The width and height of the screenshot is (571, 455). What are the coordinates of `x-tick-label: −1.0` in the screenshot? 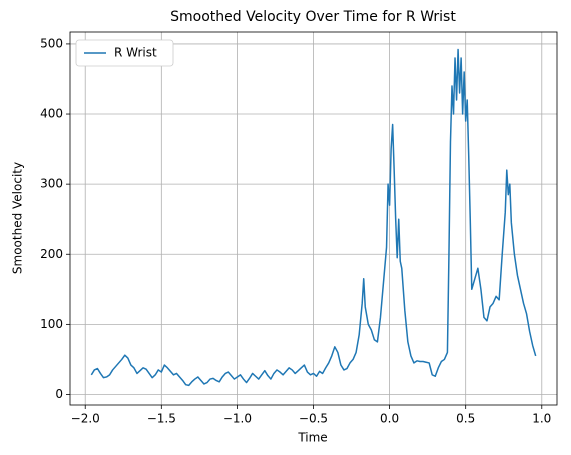 It's located at (237, 419).